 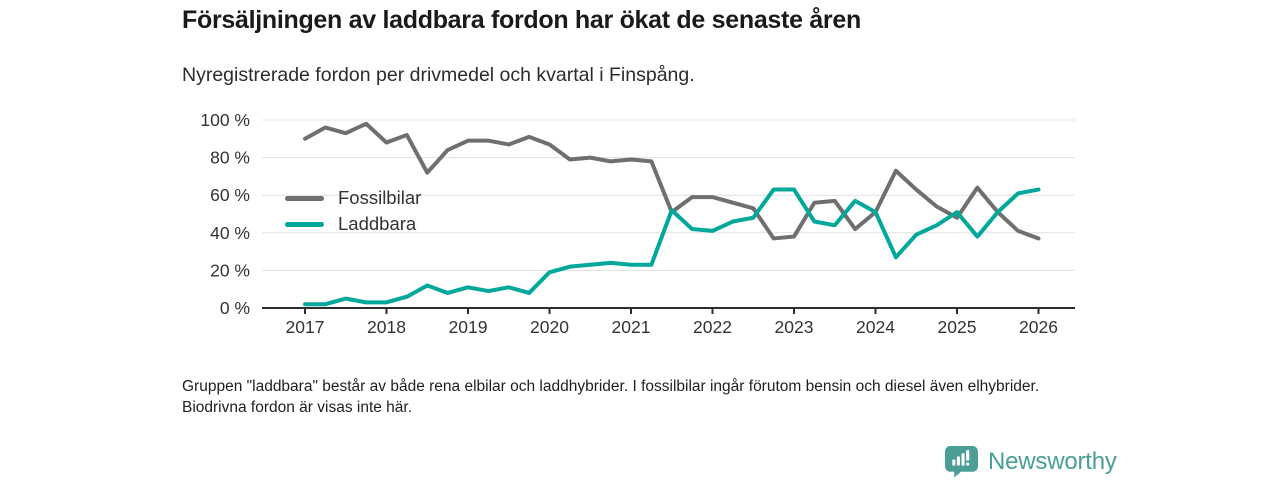 What do you see at coordinates (230, 270) in the screenshot?
I see `y-axis-label: 20 %` at bounding box center [230, 270].